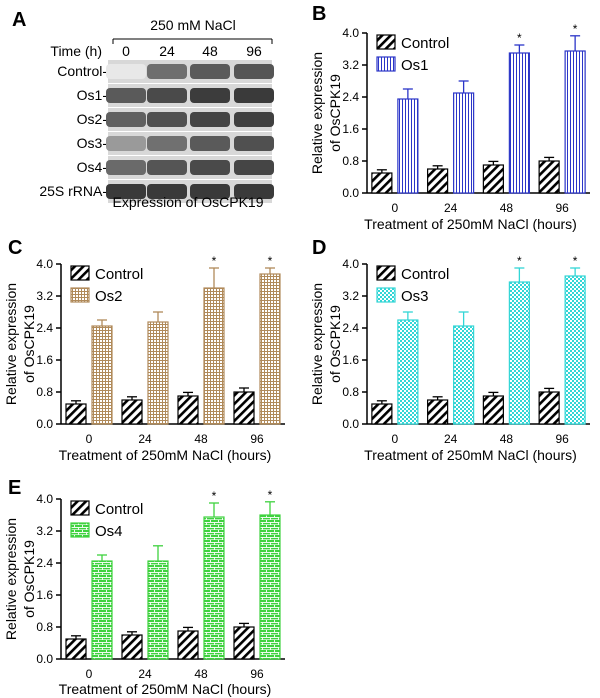 This screenshot has width=600, height=698. What do you see at coordinates (254, 51) in the screenshot?
I see `blot-time-96: 96` at bounding box center [254, 51].